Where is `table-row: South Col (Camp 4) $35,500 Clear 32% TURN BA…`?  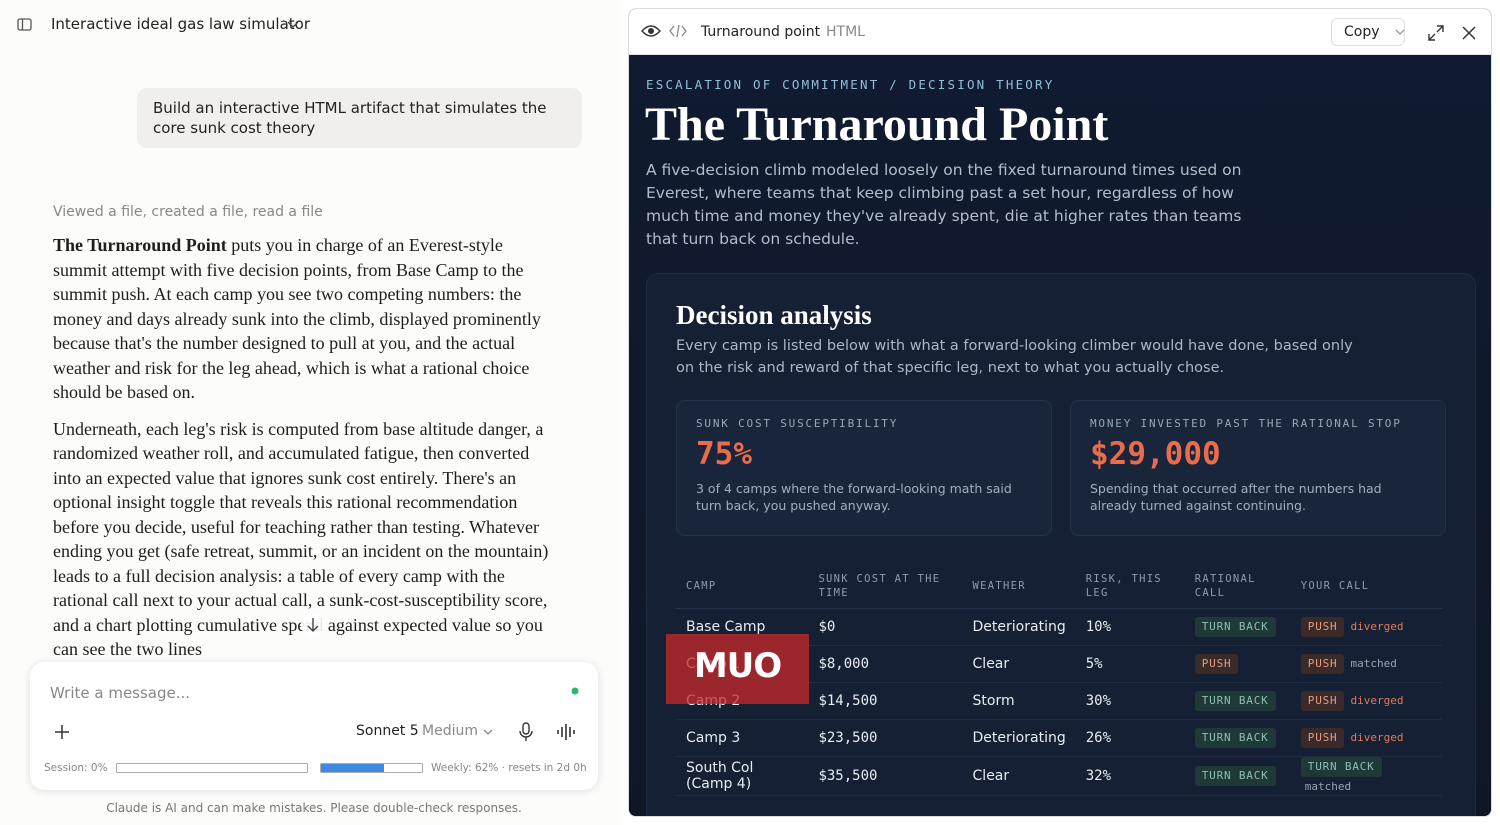
table-row: South Col (Camp 4) $35,500 Clear 32% TURN BA… is located at coordinates (1059, 776).